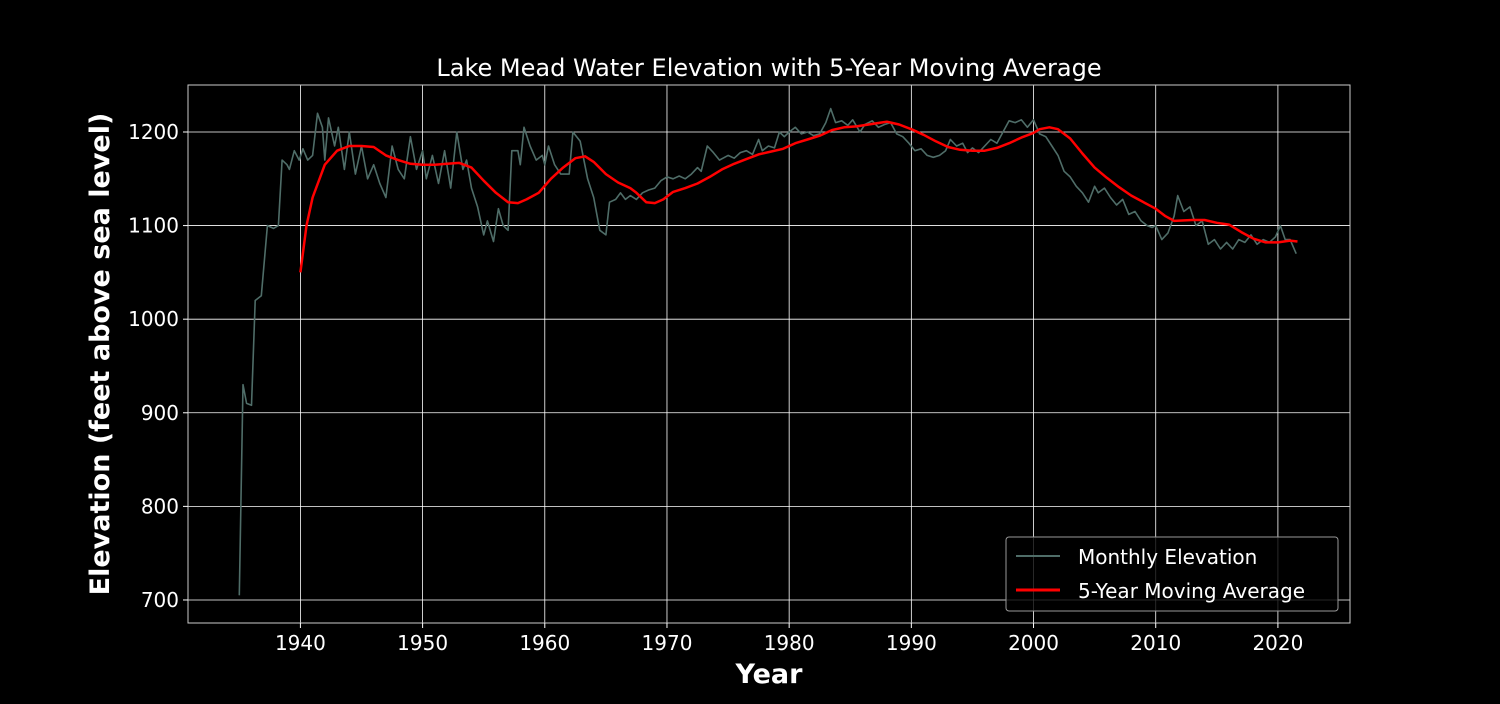 The width and height of the screenshot is (1500, 704). I want to click on y-tick-label: 900, so click(160, 413).